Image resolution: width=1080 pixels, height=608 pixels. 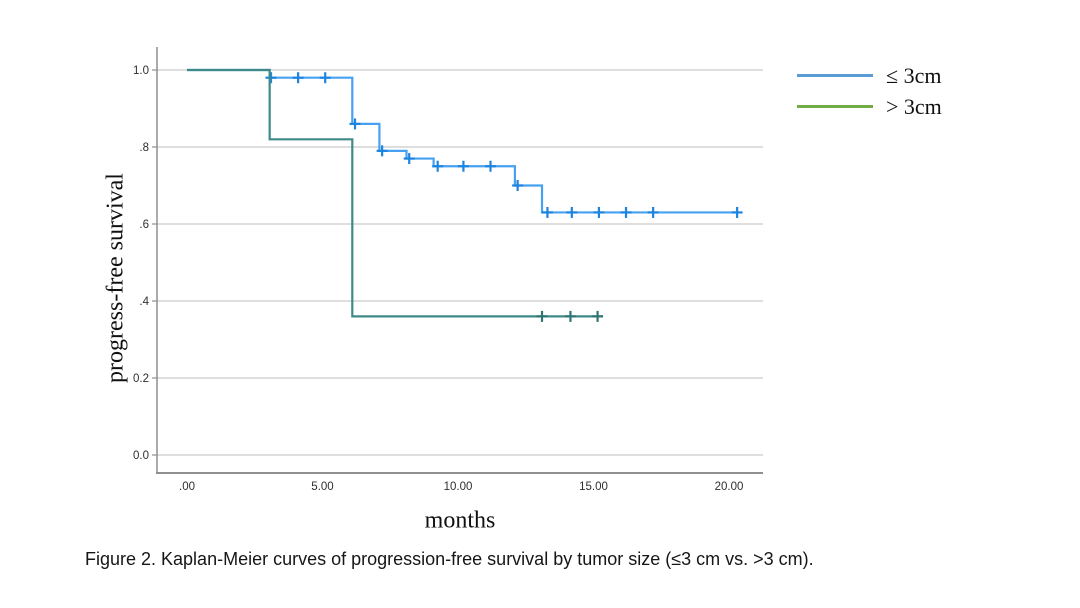 I want to click on y-axis-ticks: 0.0 0.2 .4 .6 .8 1.0, so click(x=145, y=263).